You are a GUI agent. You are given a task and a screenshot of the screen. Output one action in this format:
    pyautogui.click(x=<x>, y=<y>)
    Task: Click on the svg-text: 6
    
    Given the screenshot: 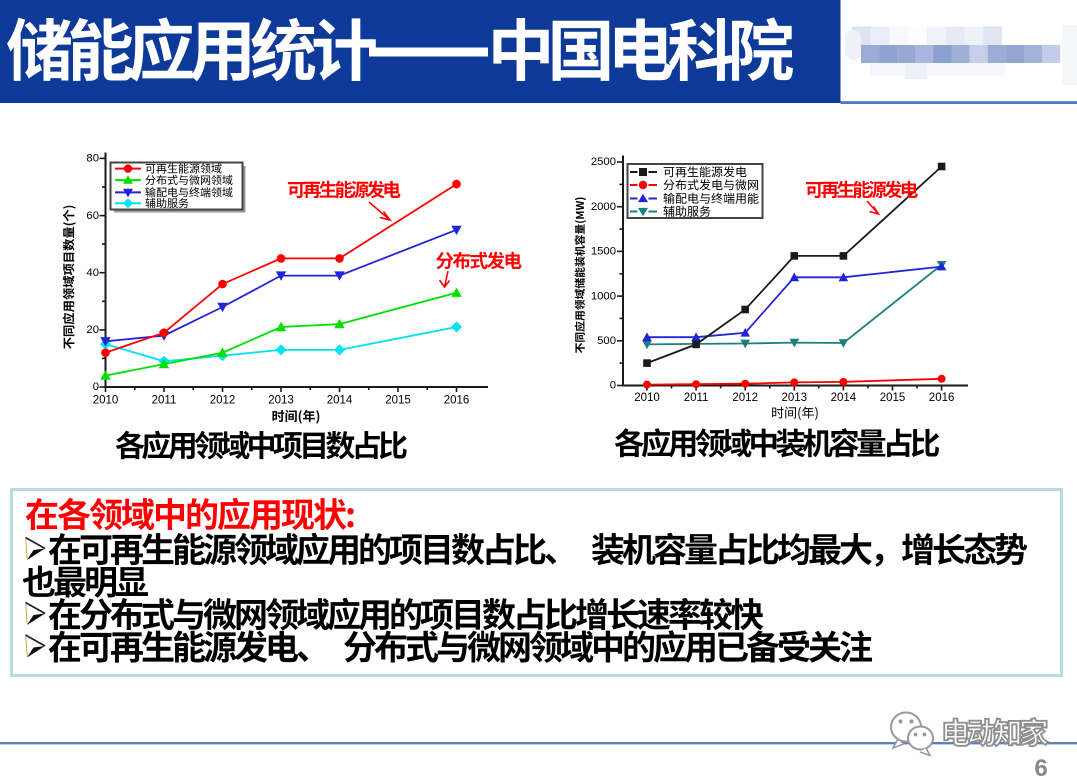 What is the action you would take?
    pyautogui.click(x=1040, y=767)
    